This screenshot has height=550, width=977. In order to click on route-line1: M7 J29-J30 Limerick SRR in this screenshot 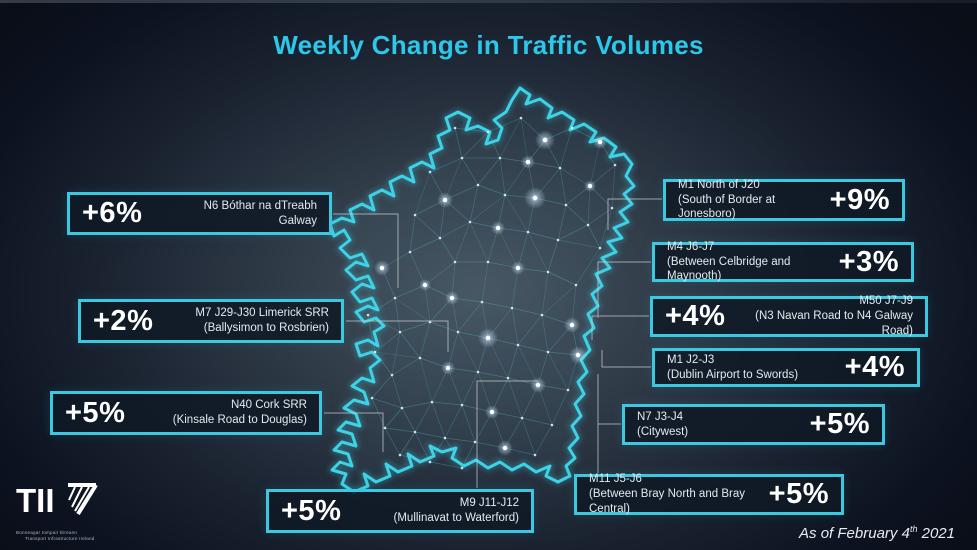, I will do `click(262, 313)`.